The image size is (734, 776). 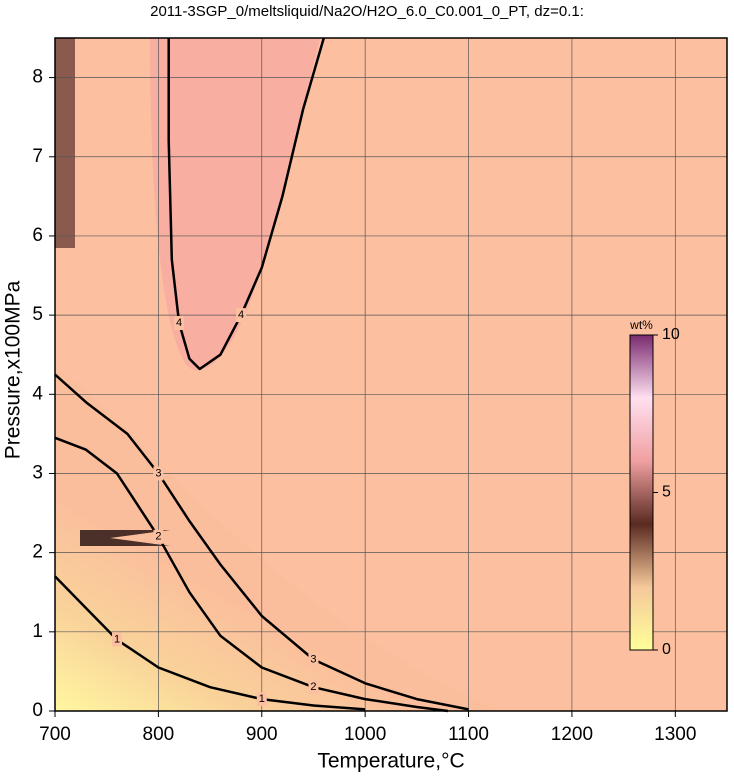 What do you see at coordinates (65, 143) in the screenshot?
I see `edge-band` at bounding box center [65, 143].